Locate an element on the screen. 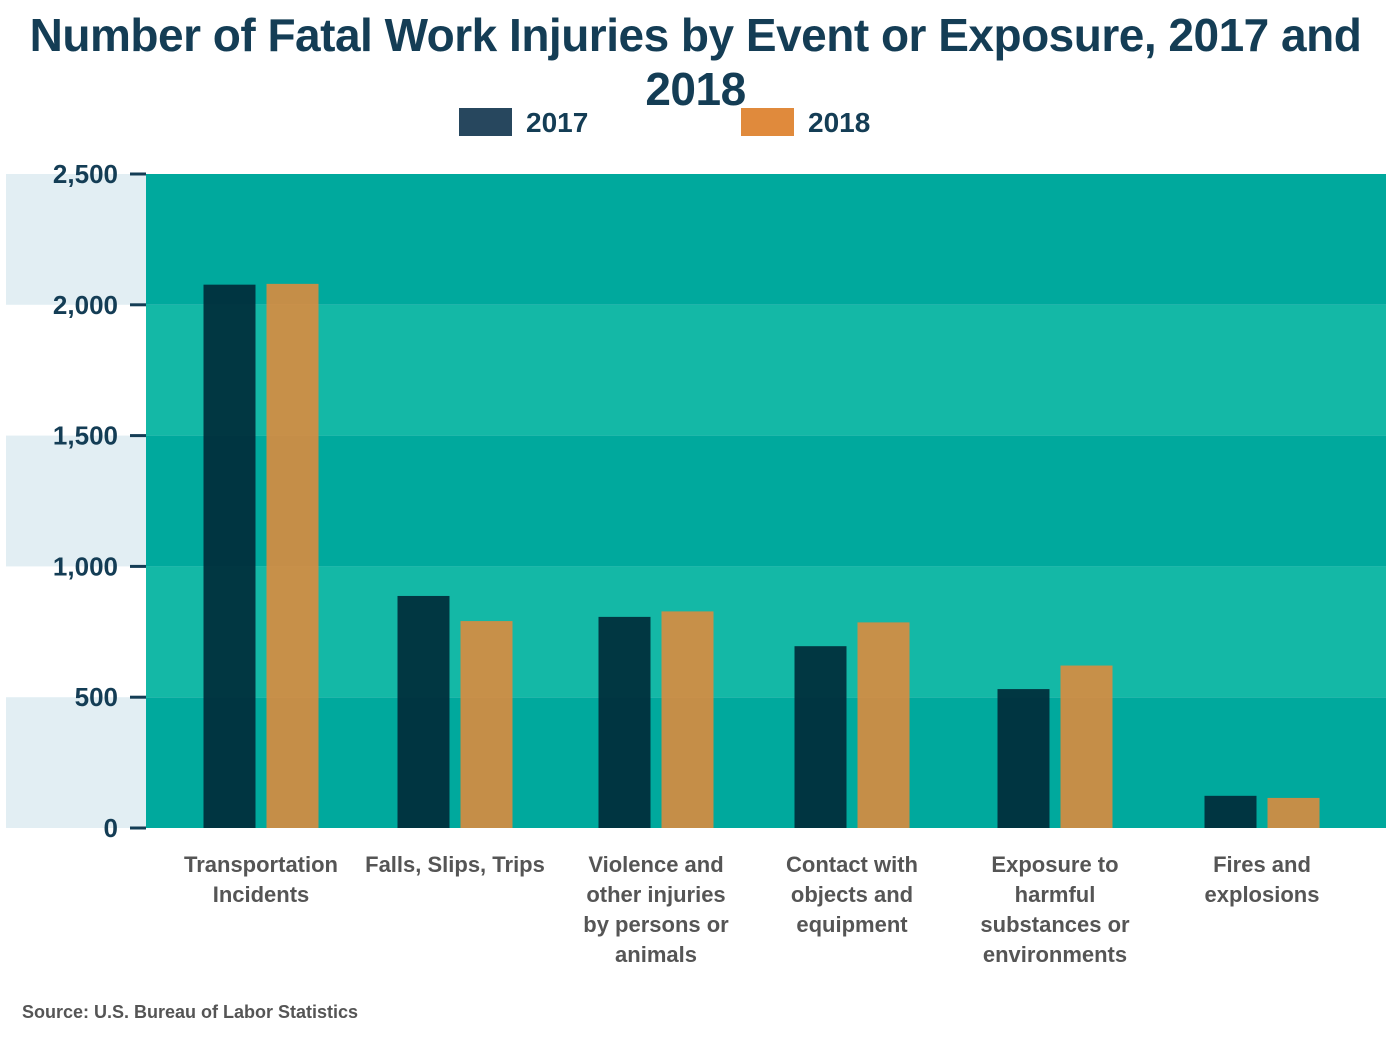  x-category-label-line: objects and is located at coordinates (852, 894).